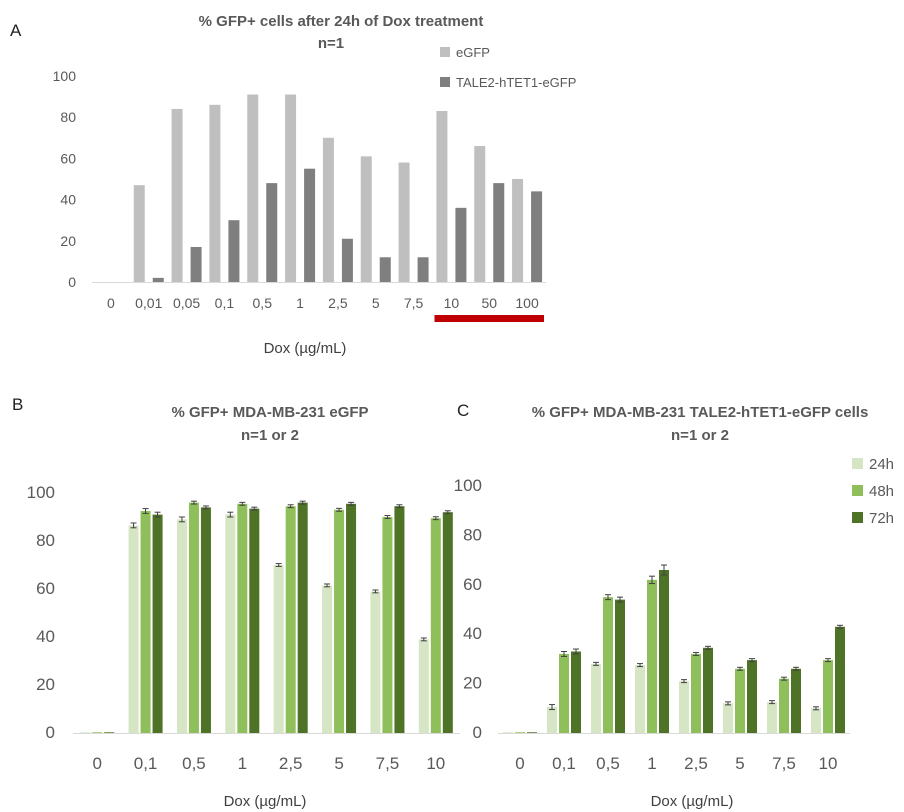 Image resolution: width=904 pixels, height=812 pixels. Describe the element at coordinates (468, 485) in the screenshot. I see `chart-c-ytick: 100` at that location.